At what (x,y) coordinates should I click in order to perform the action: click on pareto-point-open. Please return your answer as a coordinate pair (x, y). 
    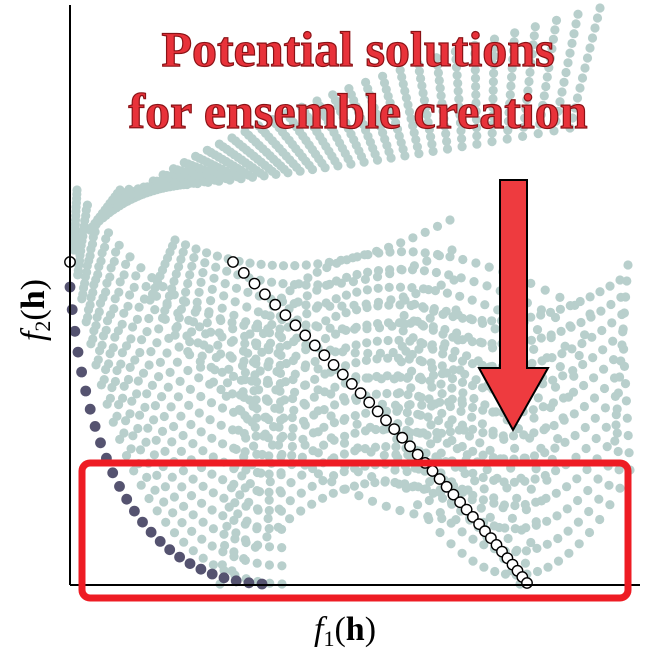
    Looking at the image, I should click on (439, 479).